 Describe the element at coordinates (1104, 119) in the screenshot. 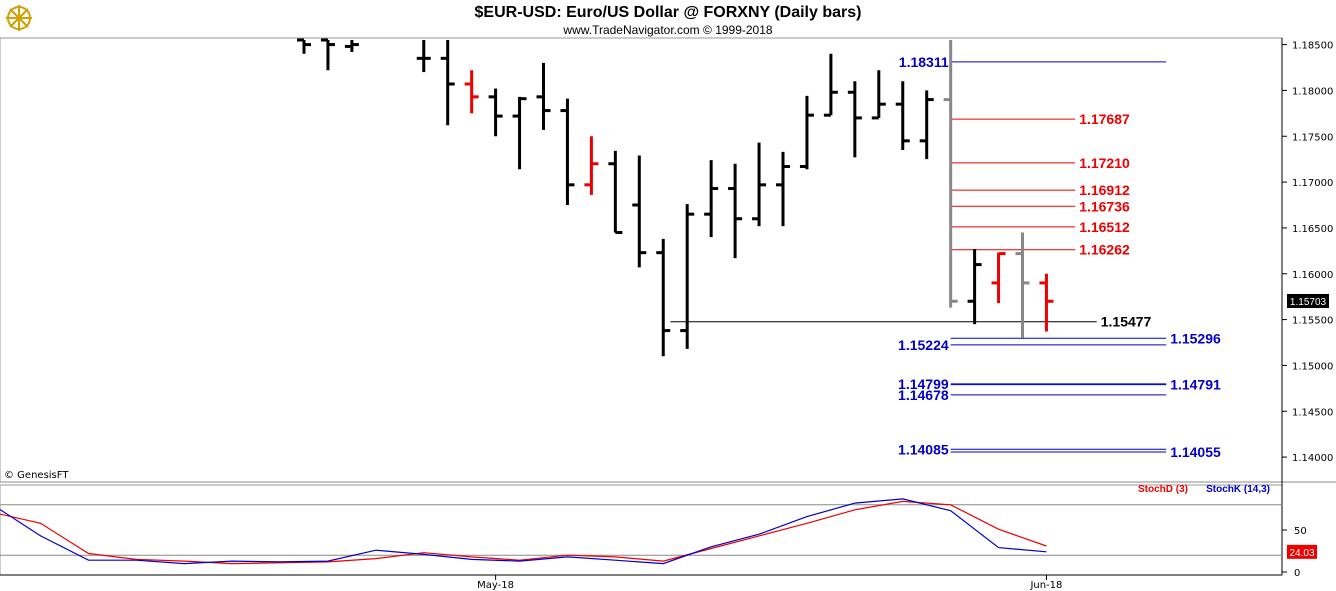

I see `level-label: 1.17687` at that location.